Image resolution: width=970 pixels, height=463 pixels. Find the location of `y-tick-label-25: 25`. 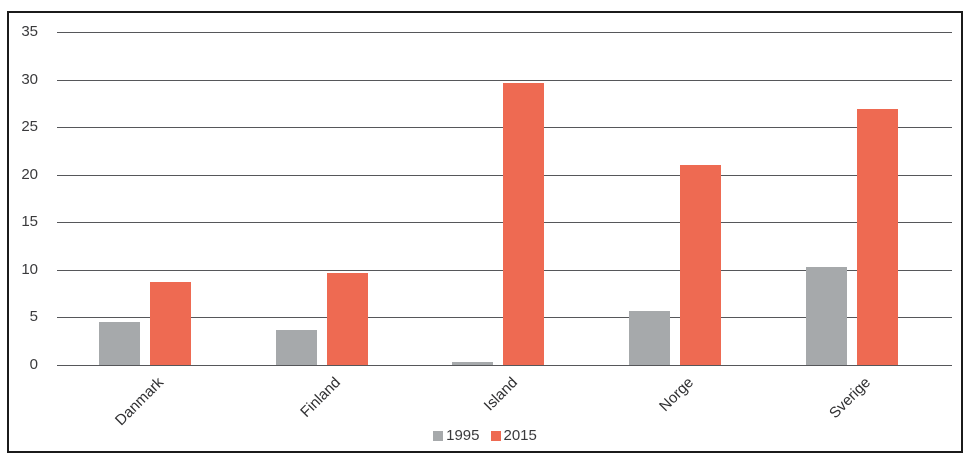

y-tick-label-25: 25 is located at coordinates (29, 127).